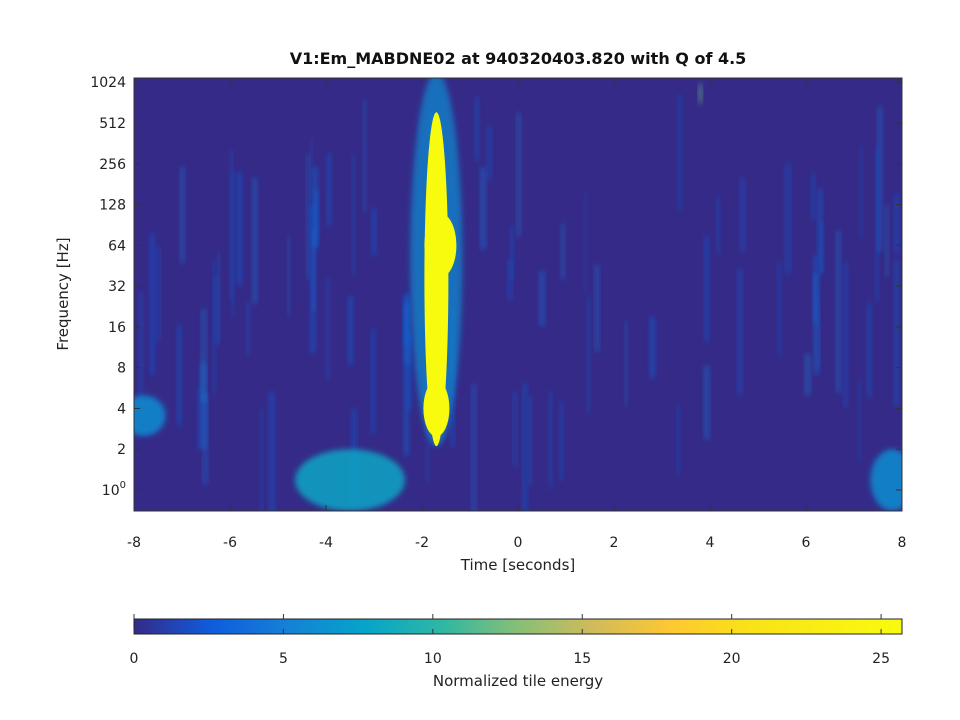 This screenshot has width=960, height=720. What do you see at coordinates (806, 543) in the screenshot?
I see `x-tick-label: 6` at bounding box center [806, 543].